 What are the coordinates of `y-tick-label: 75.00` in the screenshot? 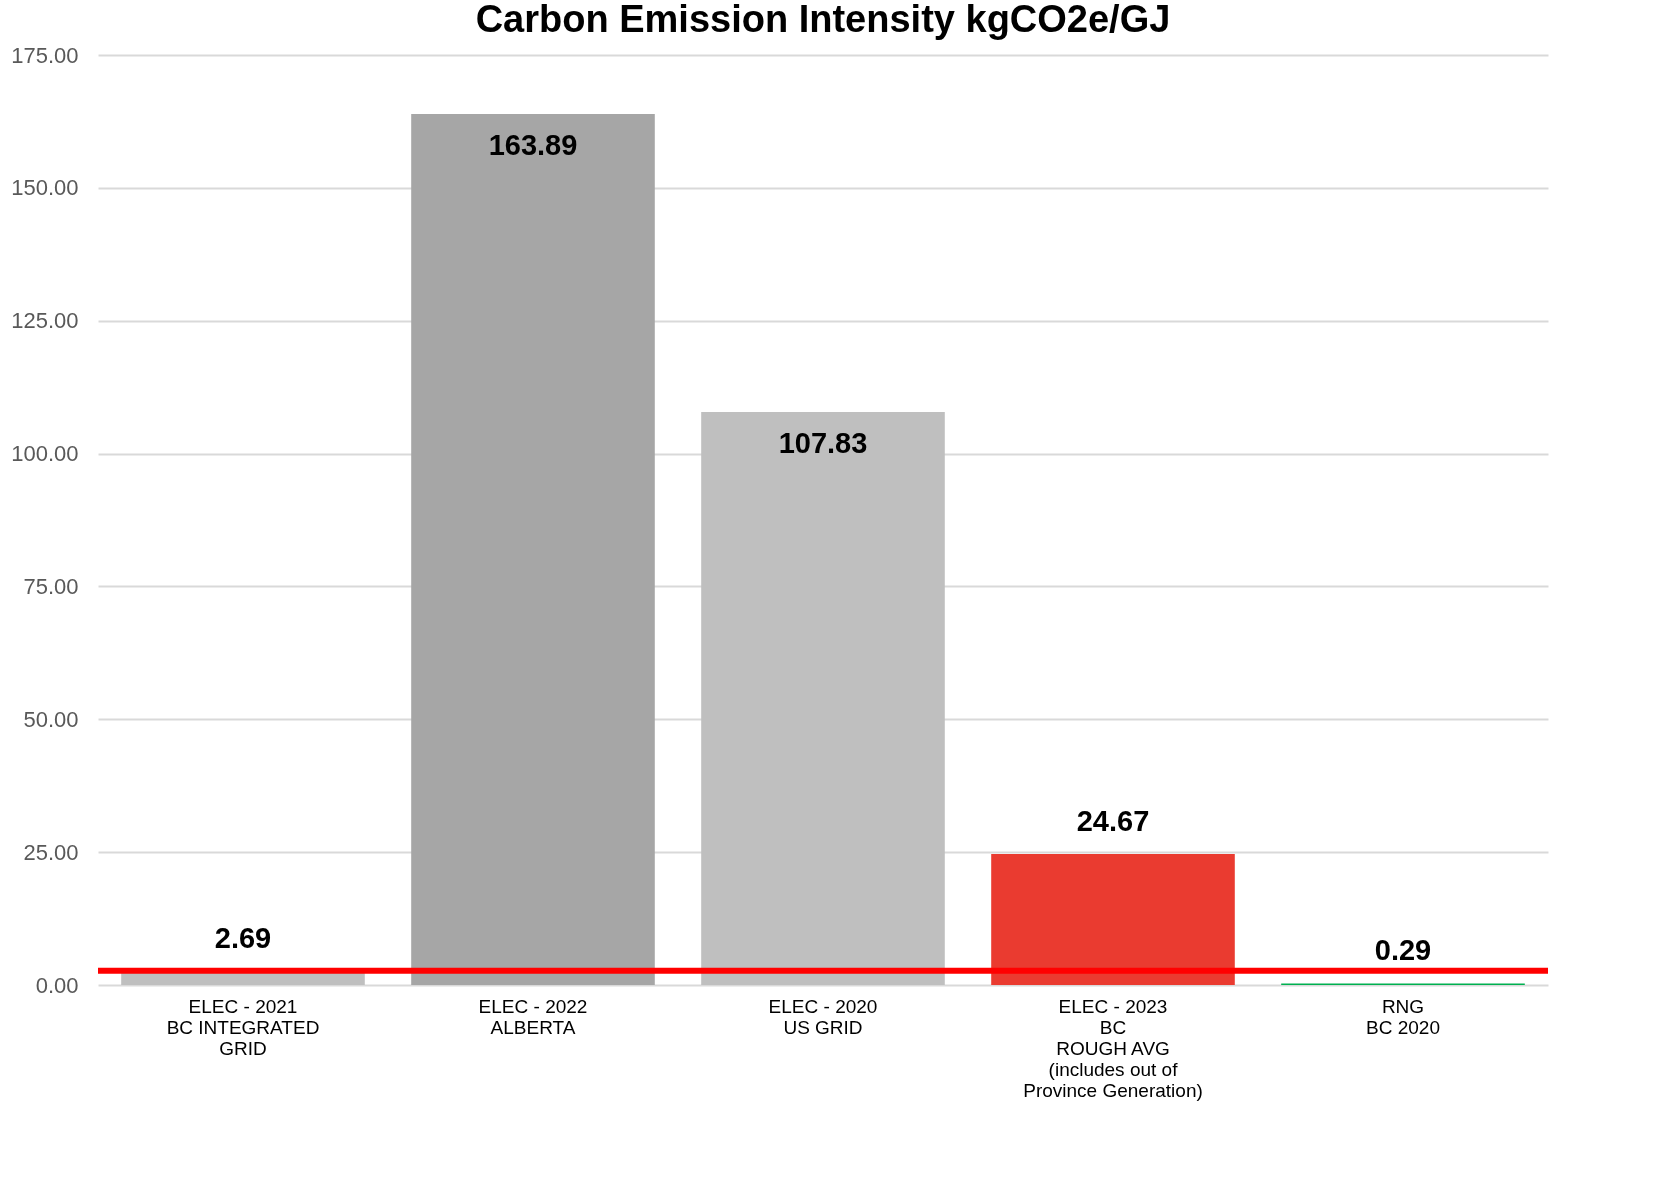 It's located at (51, 586).